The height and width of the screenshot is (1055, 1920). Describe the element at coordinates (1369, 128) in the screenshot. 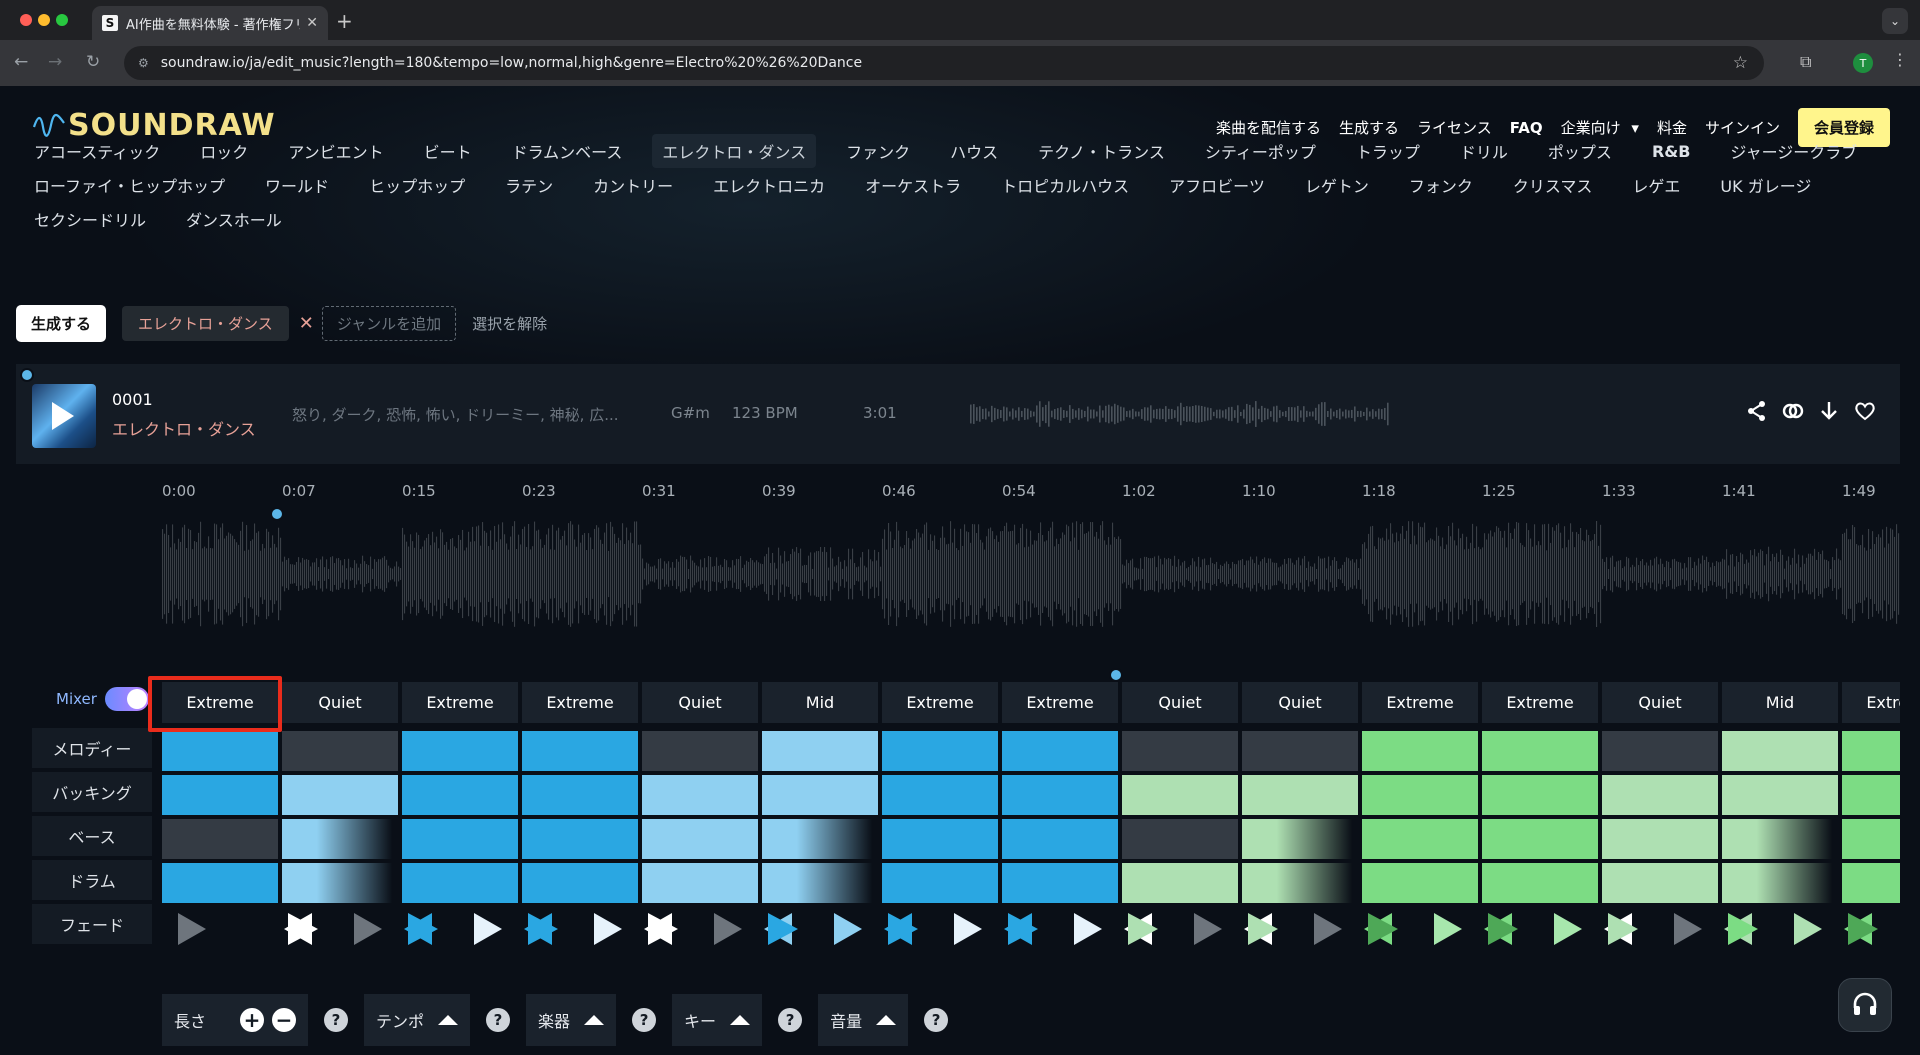

I see `nav-generate: 生成する` at that location.